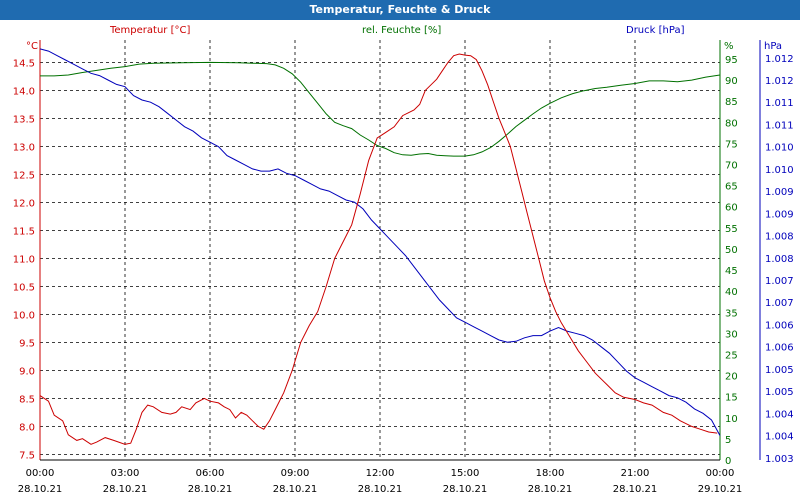 This screenshot has height=500, width=800. I want to click on humidity-tick-label: 95, so click(731, 60).